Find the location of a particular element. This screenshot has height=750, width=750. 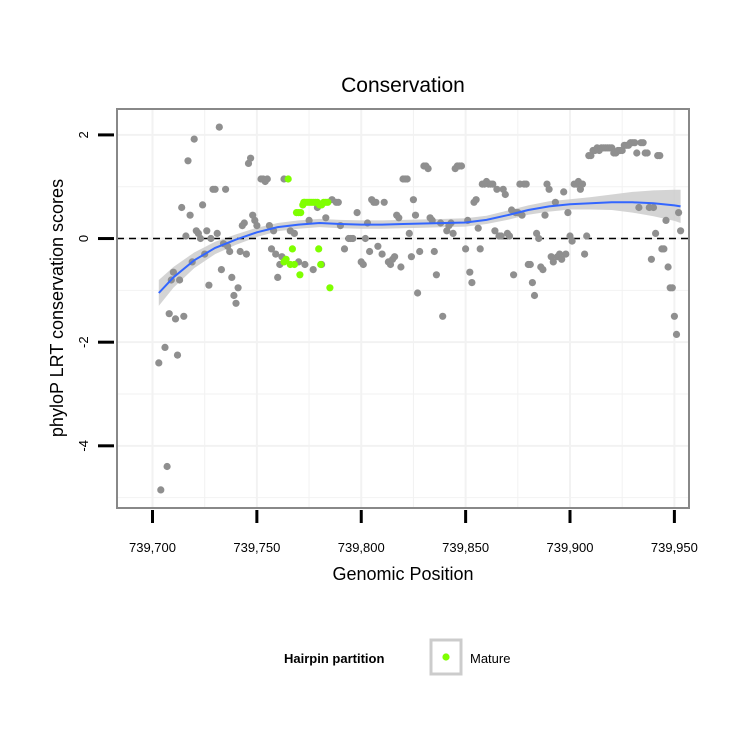

x-tick-label: 739,700 is located at coordinates (152, 547).